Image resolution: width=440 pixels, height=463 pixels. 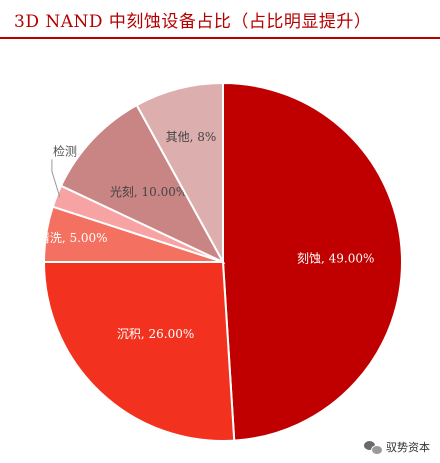 What do you see at coordinates (193, 22) in the screenshot?
I see `chart-title: 3D NAND 中刻蚀设备占比（占比明显提升）` at bounding box center [193, 22].